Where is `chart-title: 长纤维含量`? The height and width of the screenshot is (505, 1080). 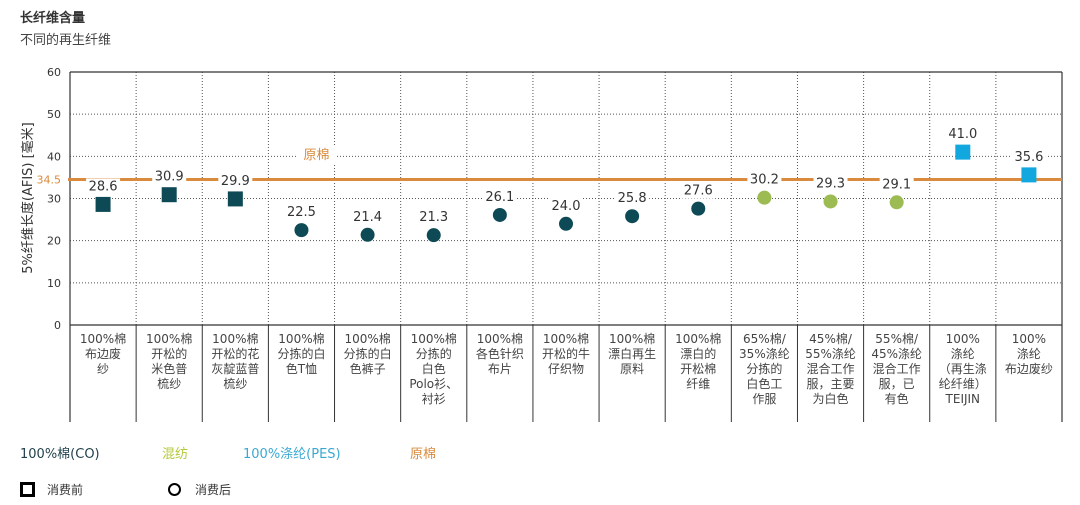
chart-title: 长纤维含量 is located at coordinates (53, 18).